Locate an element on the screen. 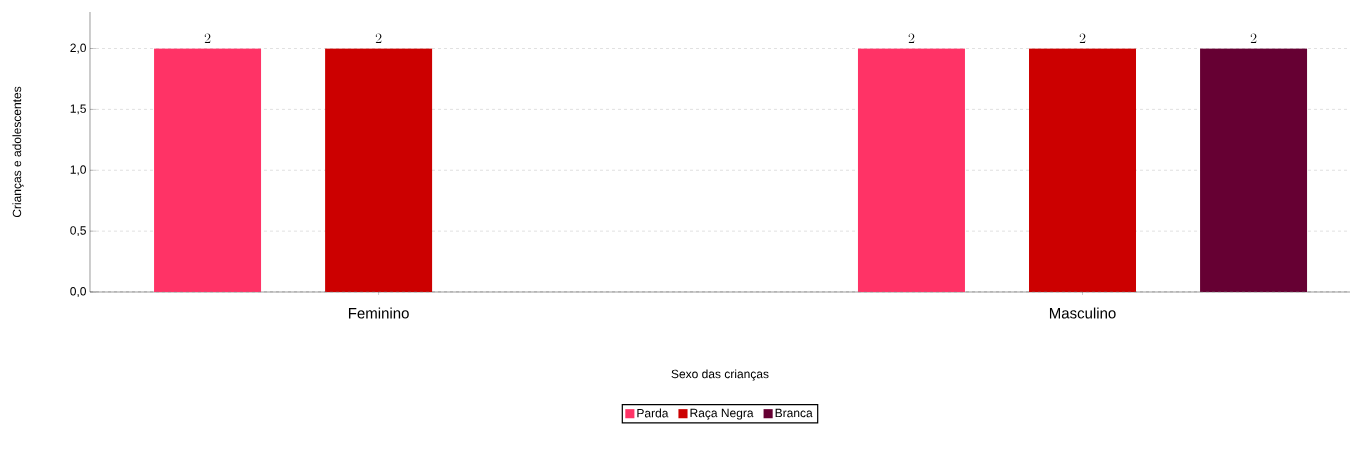 This screenshot has width=1360, height=450. x-axis-title: Sexo das crianças is located at coordinates (720, 375).